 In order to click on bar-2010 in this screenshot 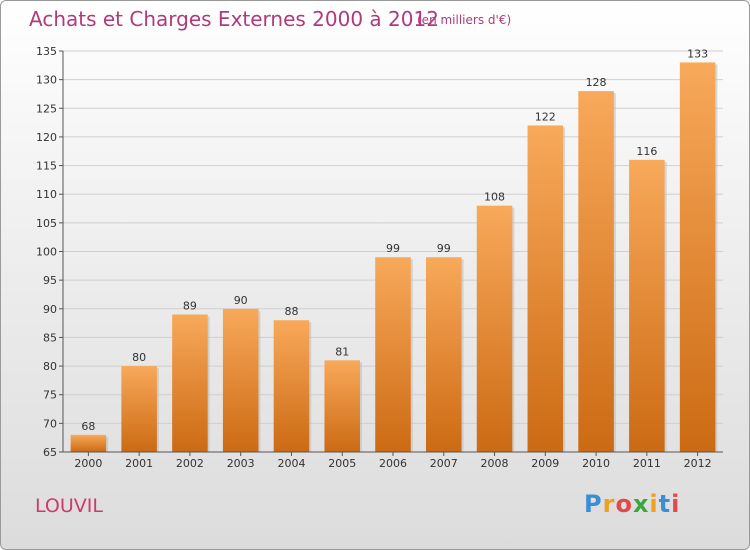, I will do `click(596, 271)`.